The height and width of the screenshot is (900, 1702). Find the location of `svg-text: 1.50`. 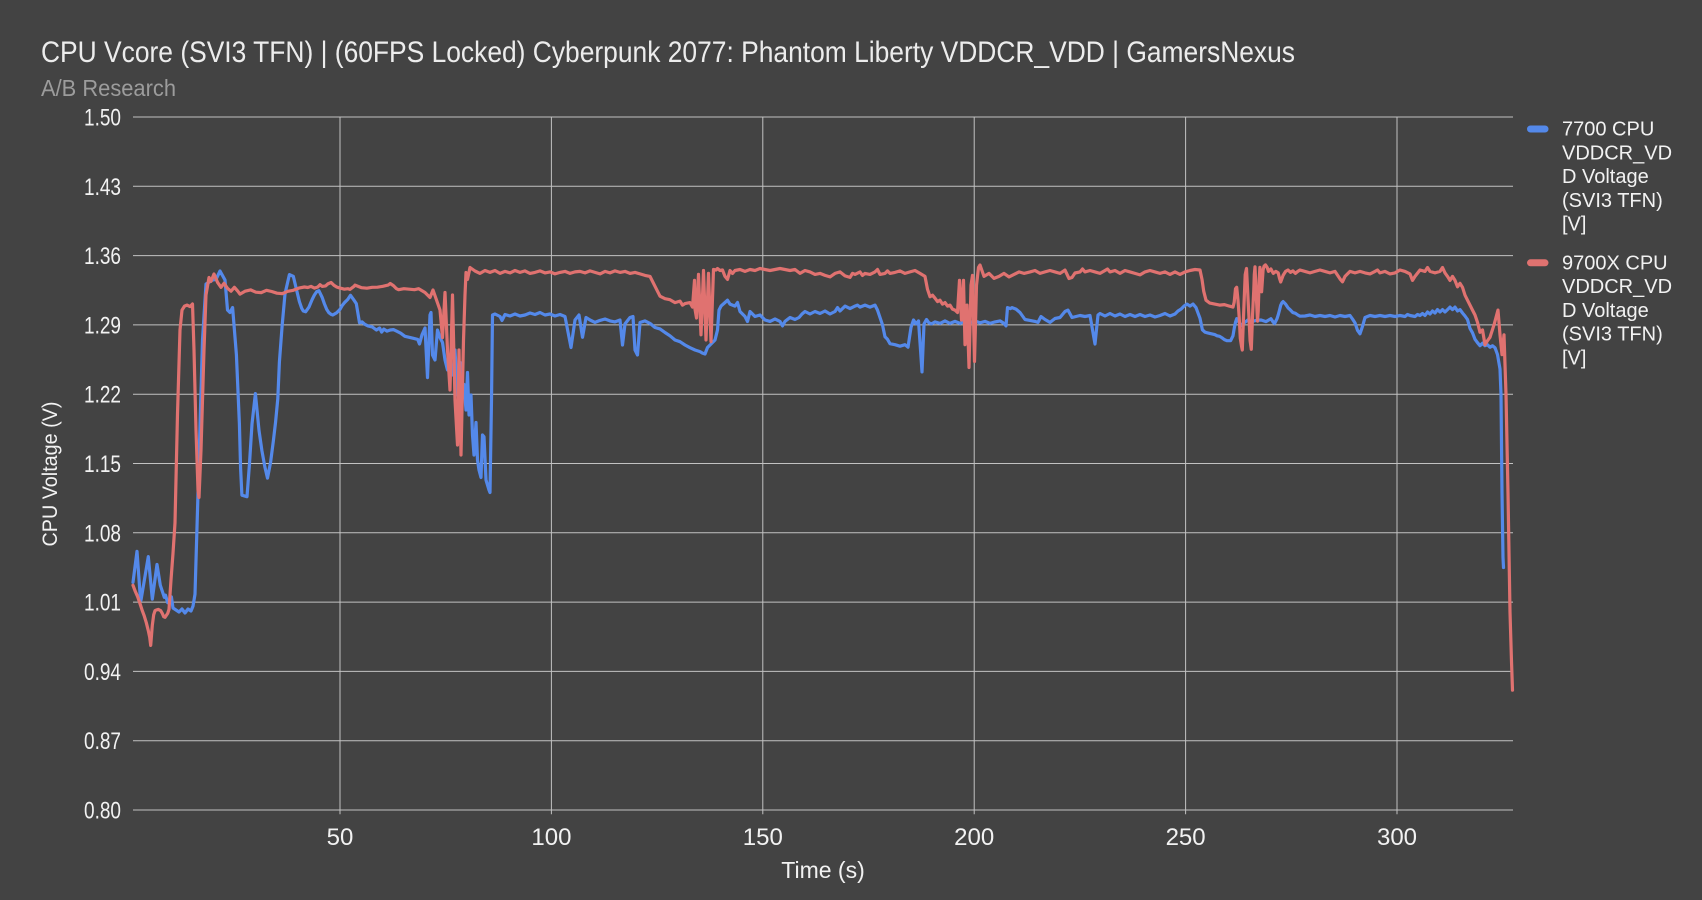

svg-text: 1.50 is located at coordinates (102, 118).